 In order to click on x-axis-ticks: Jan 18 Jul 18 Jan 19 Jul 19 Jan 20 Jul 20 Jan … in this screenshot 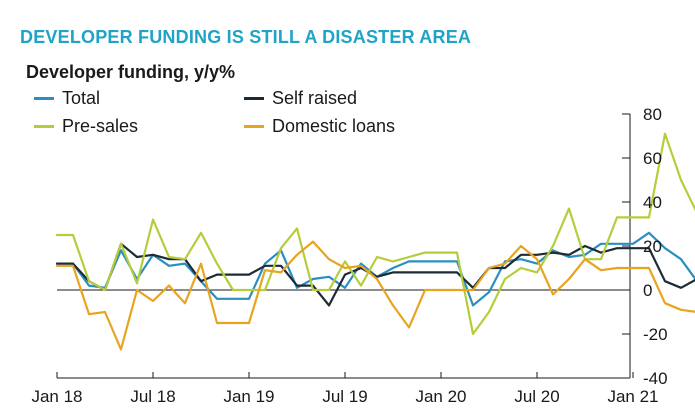, I will do `click(345, 389)`.